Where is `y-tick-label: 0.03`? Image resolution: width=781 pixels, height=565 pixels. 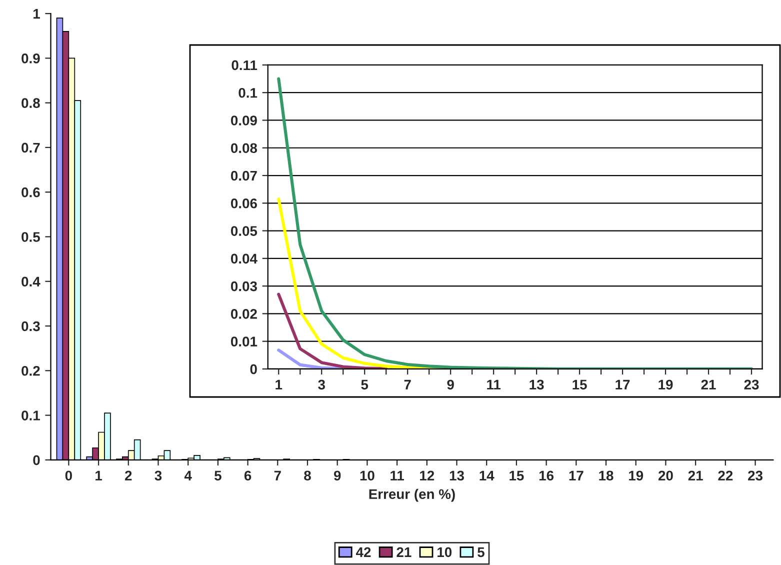 y-tick-label: 0.03 is located at coordinates (243, 286).